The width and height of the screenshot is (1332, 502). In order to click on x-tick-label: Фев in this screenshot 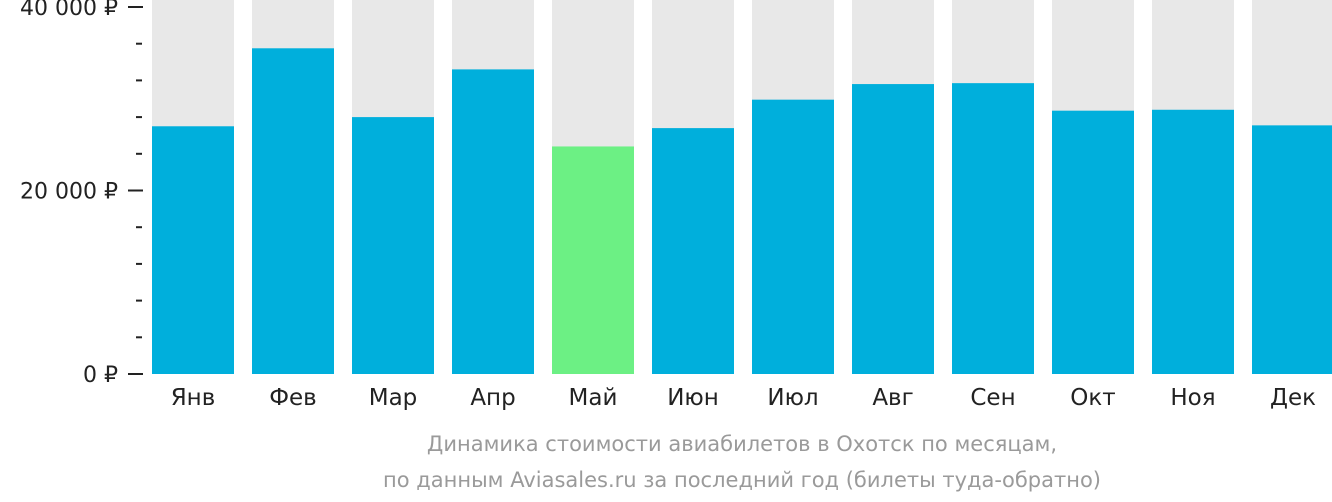, I will do `click(293, 398)`.